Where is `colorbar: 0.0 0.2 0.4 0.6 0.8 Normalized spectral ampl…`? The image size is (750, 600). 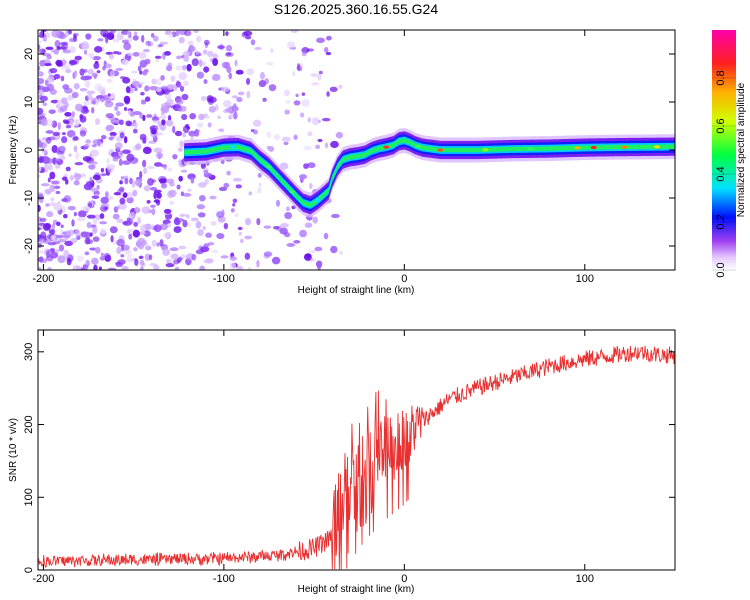 colorbar: 0.0 0.2 0.4 0.6 0.8 Normalized spectral ampl… is located at coordinates (729, 154).